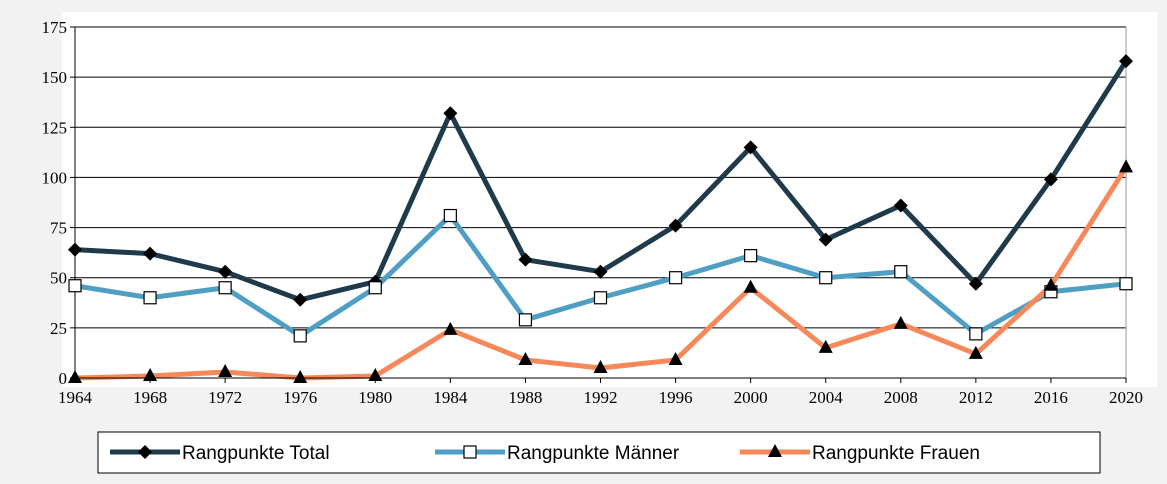 The image size is (1167, 484). What do you see at coordinates (225, 397) in the screenshot?
I see `x-tick-label: 1972` at bounding box center [225, 397].